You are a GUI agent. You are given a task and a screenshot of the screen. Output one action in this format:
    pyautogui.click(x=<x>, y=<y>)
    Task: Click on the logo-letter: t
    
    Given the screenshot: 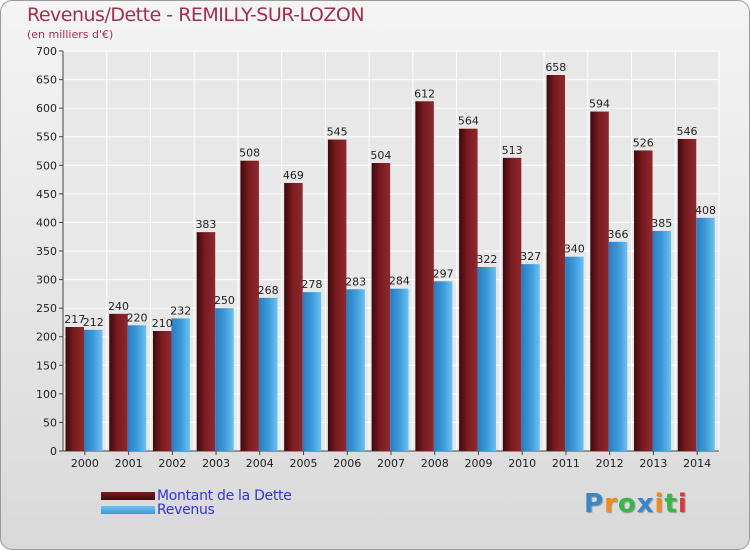 What is the action you would take?
    pyautogui.click(x=671, y=504)
    